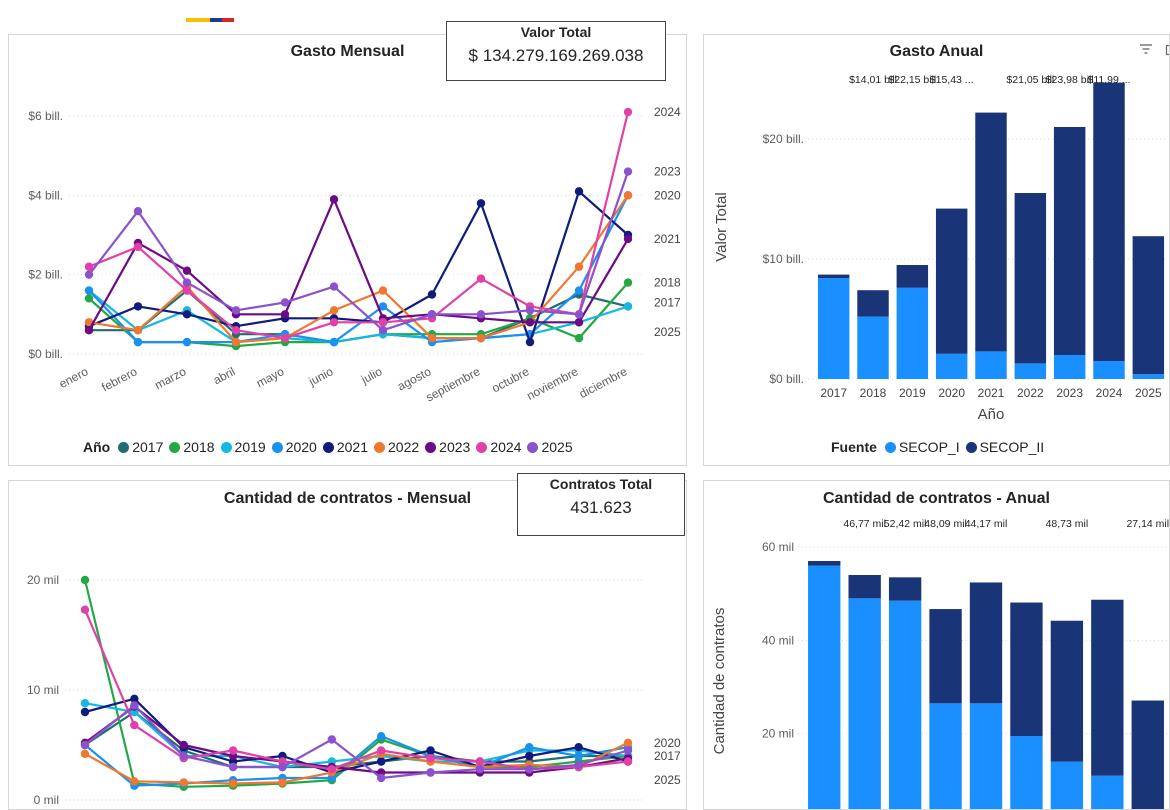  What do you see at coordinates (447, 447) in the screenshot?
I see `legend-item-2023: 2023` at bounding box center [447, 447].